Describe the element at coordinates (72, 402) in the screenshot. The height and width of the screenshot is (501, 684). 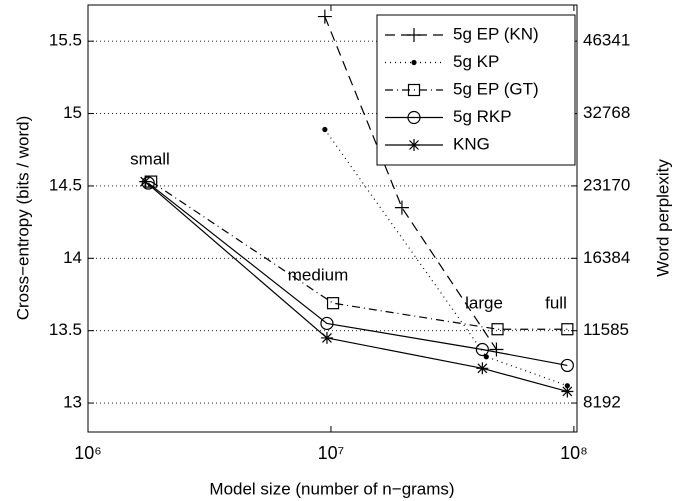
I see `y-tick-label: 13` at that location.